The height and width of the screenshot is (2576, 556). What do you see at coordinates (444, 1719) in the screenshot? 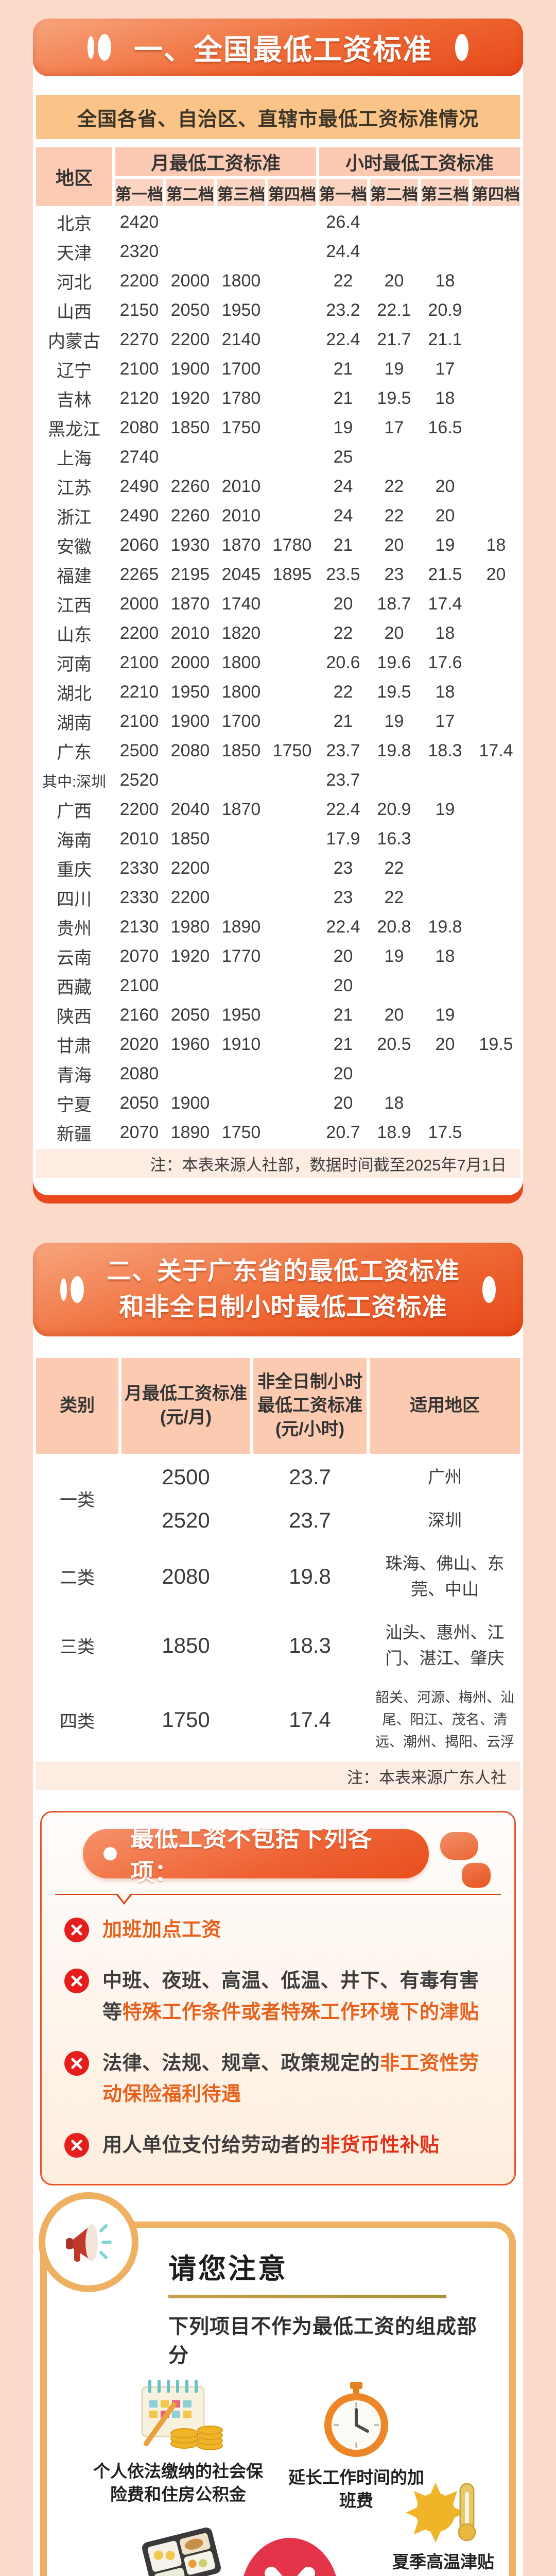
I see `applicable-area-cell: 韶关、河源、梅州、汕尾、阳江、茂名、清远、潮州、揭阳、云浮` at bounding box center [444, 1719].